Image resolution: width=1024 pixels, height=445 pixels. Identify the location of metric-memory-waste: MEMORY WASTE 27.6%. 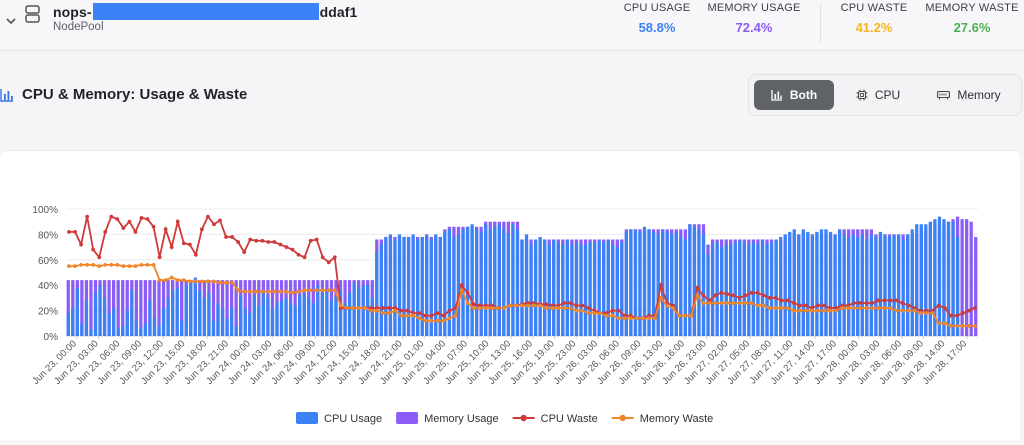
(972, 18).